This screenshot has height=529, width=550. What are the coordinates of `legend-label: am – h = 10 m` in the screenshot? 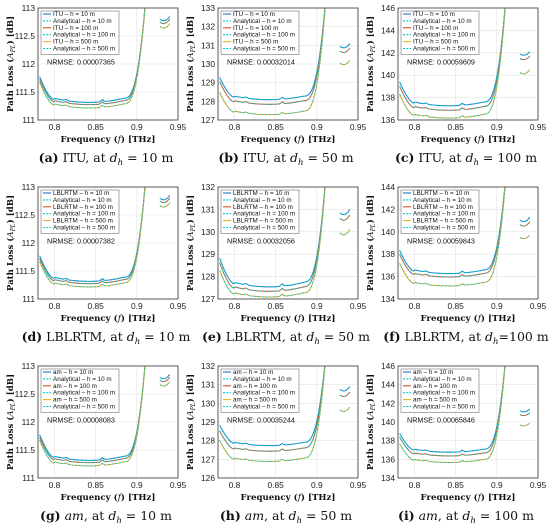 It's located at (433, 372).